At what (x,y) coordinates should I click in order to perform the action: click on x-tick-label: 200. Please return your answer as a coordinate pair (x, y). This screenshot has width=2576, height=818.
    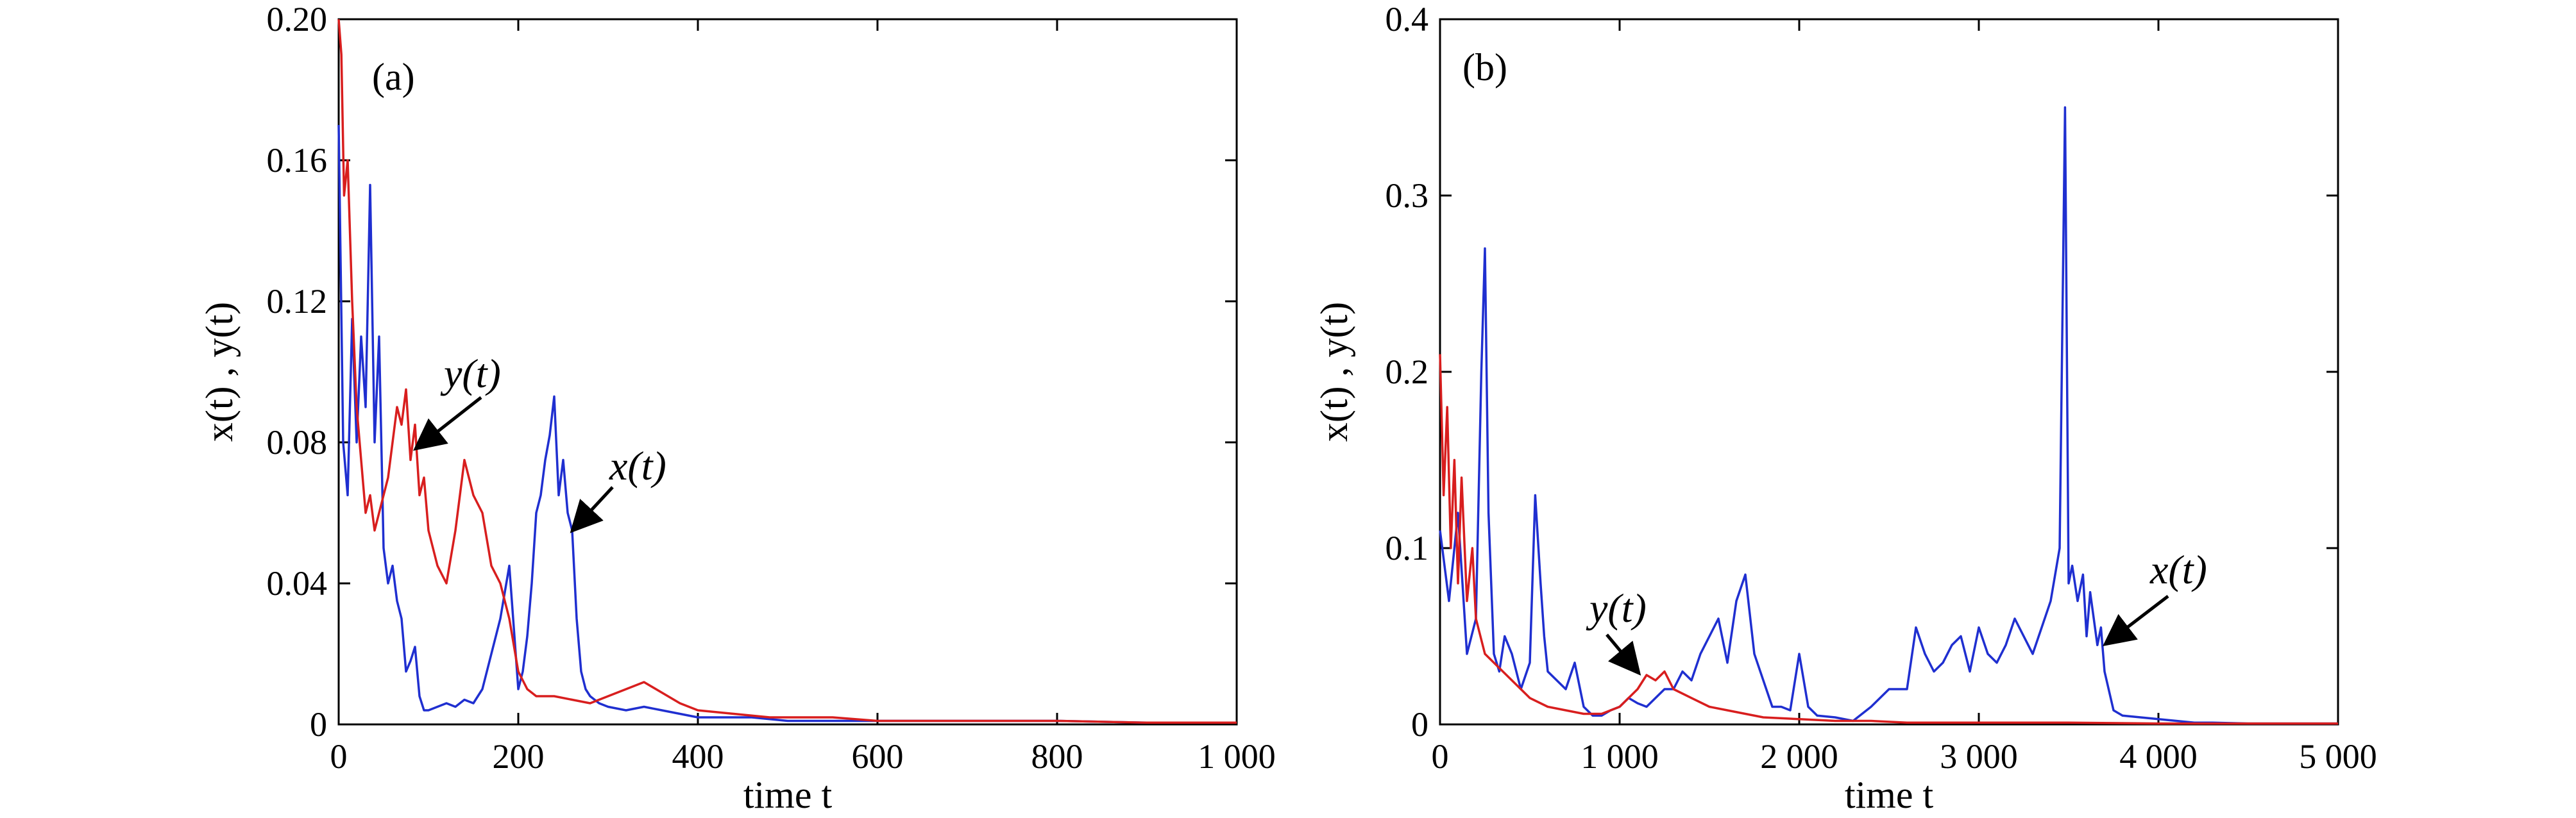
    Looking at the image, I should click on (519, 756).